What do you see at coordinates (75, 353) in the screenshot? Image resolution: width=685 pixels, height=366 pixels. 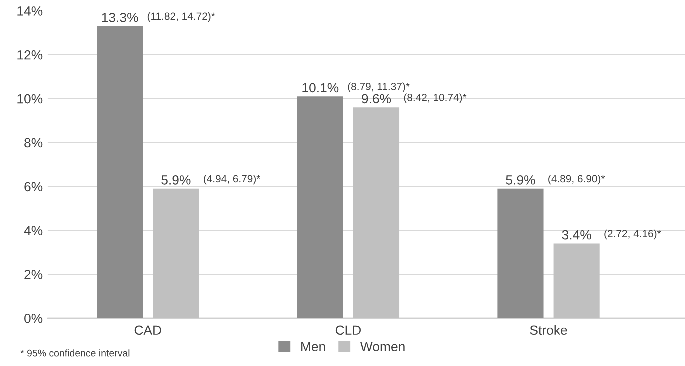 I see `text: * 95% confidence interval` at bounding box center [75, 353].